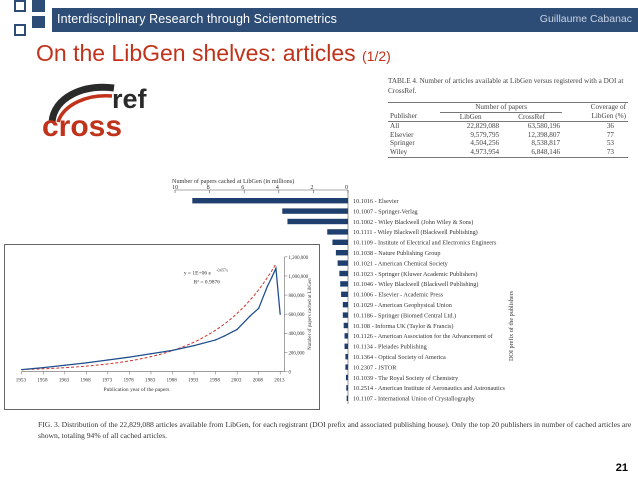 The width and height of the screenshot is (638, 479). What do you see at coordinates (403, 326) in the screenshot?
I see `category-label: 10.108 - Informa UK (Taylor & Francis)` at bounding box center [403, 326].